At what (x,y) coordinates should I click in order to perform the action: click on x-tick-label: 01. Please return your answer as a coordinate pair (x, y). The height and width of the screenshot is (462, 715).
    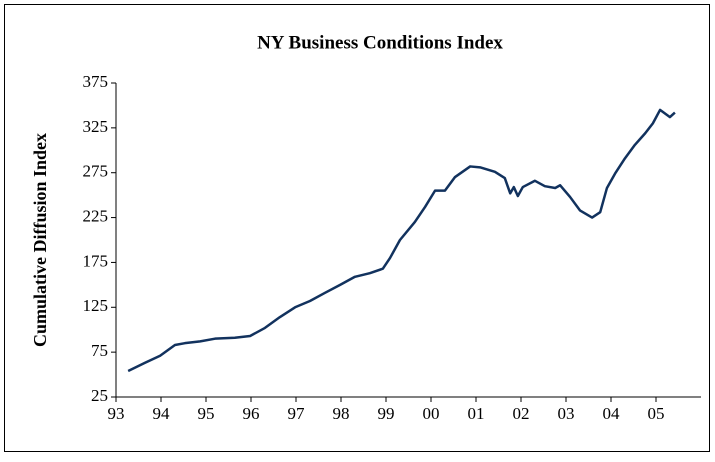
    Looking at the image, I should click on (476, 413).